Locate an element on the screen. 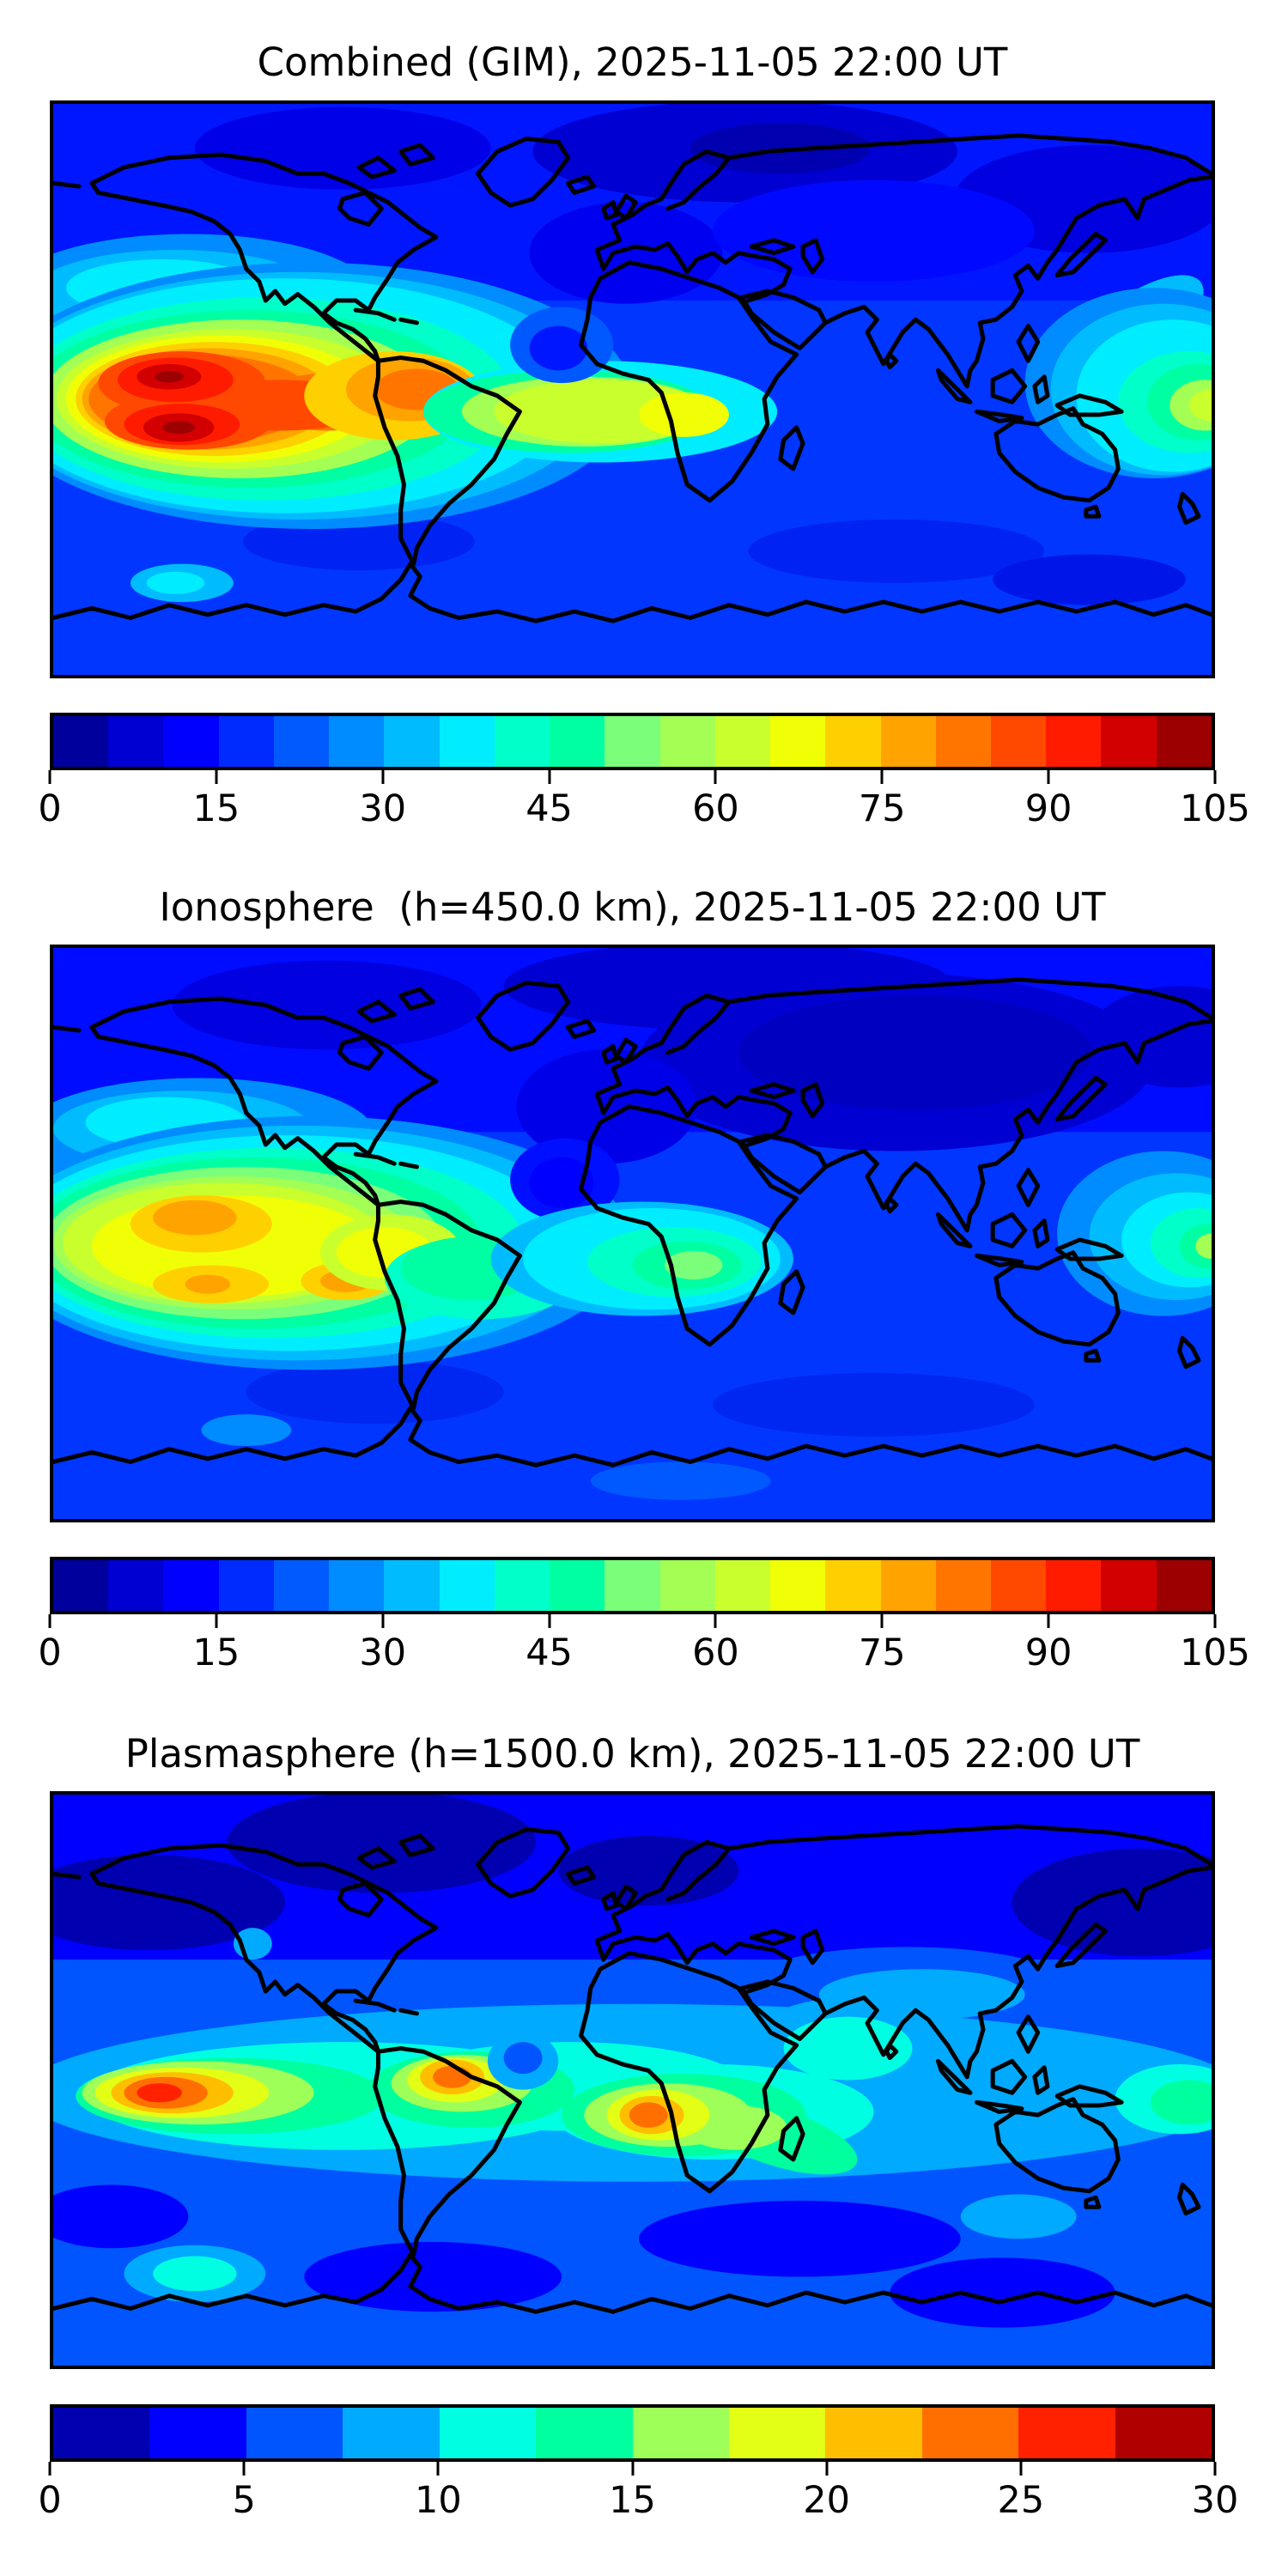 This screenshot has height=2576, width=1288. colorbar-plasmasphere is located at coordinates (632, 2433).